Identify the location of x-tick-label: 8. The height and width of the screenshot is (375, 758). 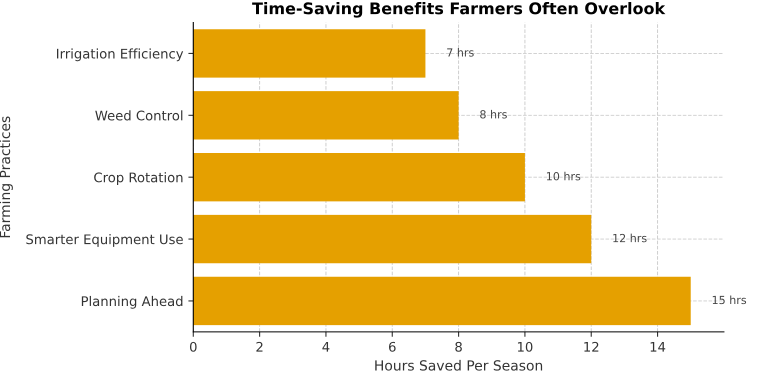
(458, 347).